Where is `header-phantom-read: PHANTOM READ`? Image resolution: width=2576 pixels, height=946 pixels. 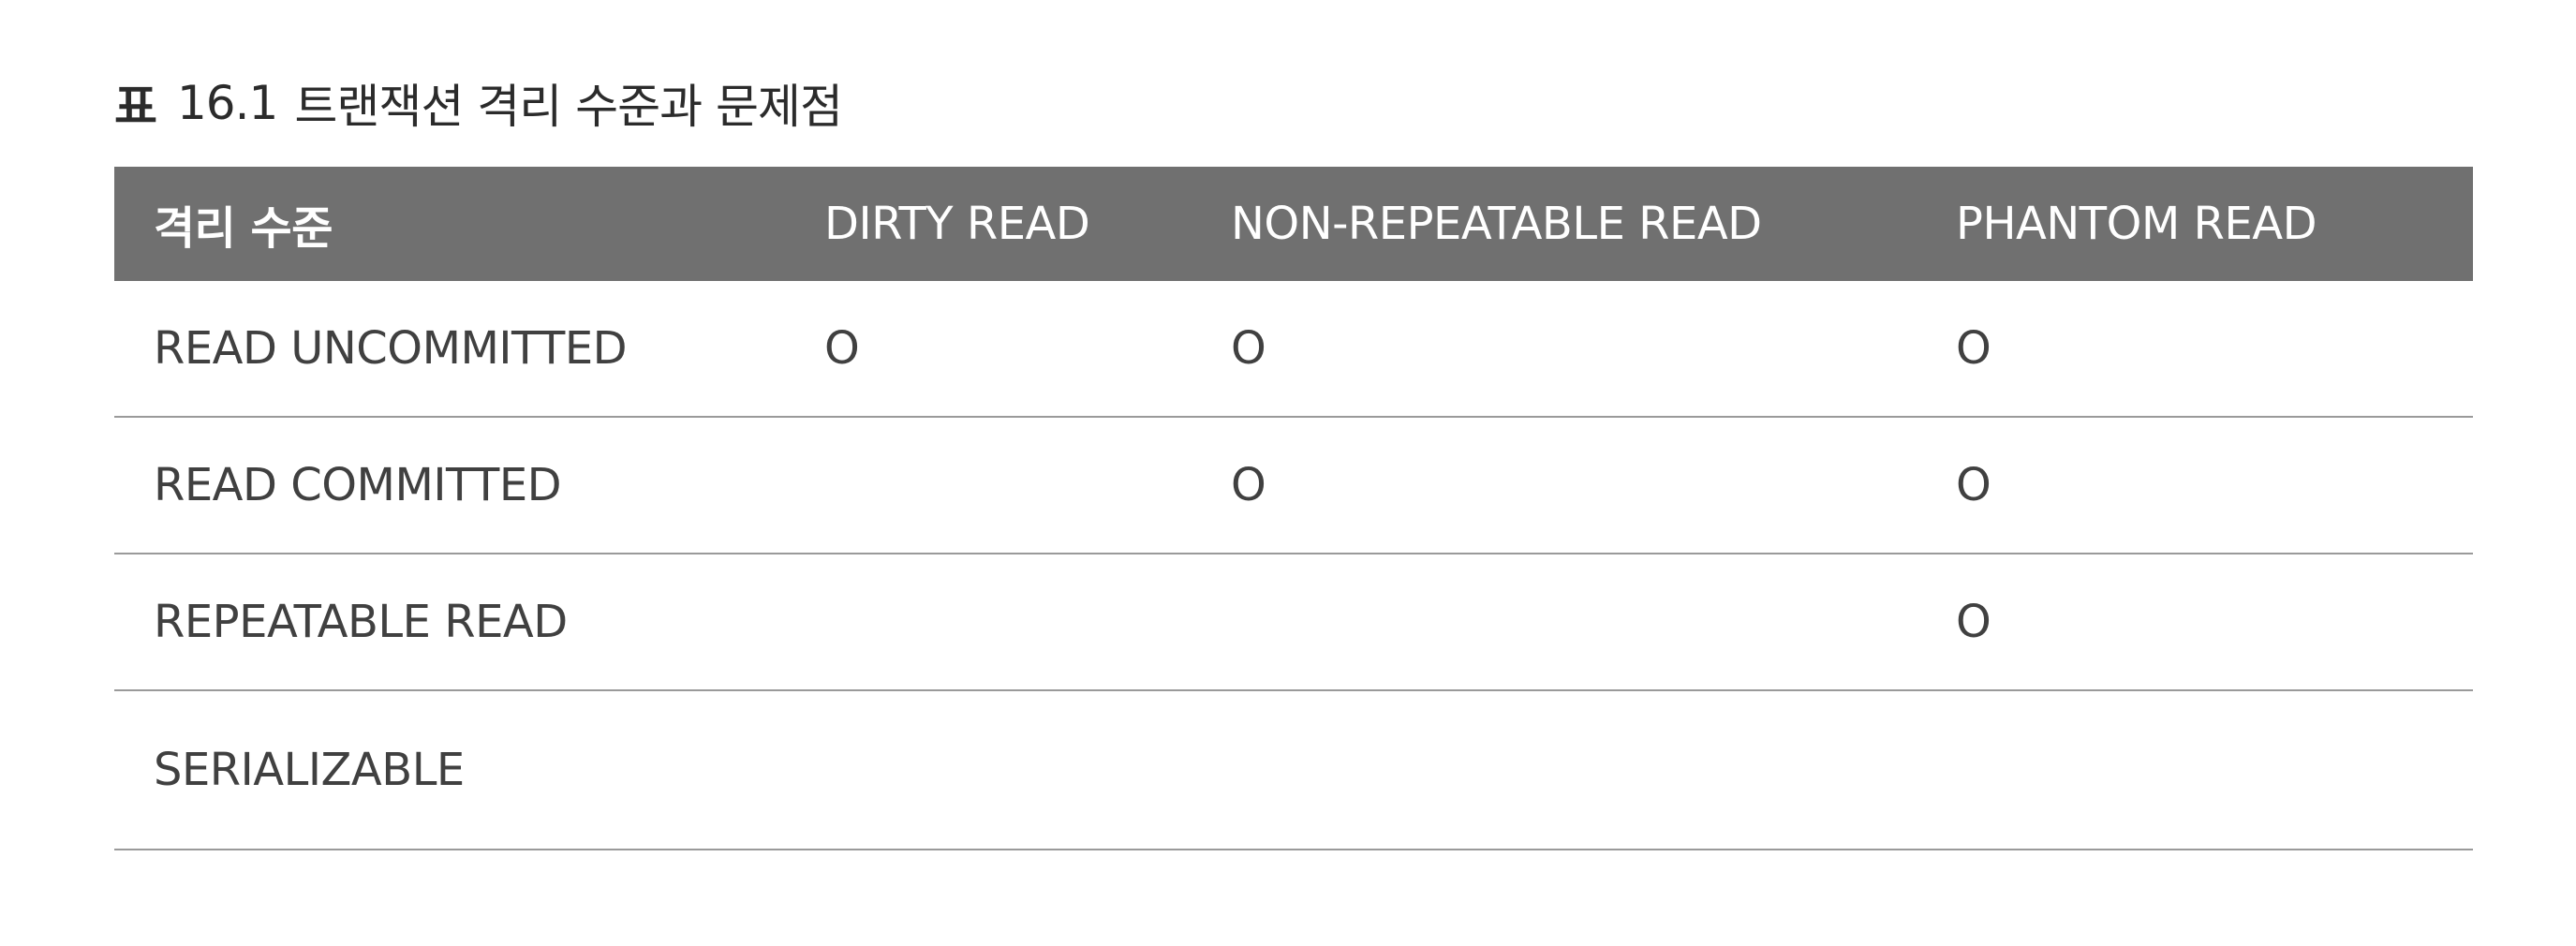 header-phantom-read: PHANTOM READ is located at coordinates (2136, 224).